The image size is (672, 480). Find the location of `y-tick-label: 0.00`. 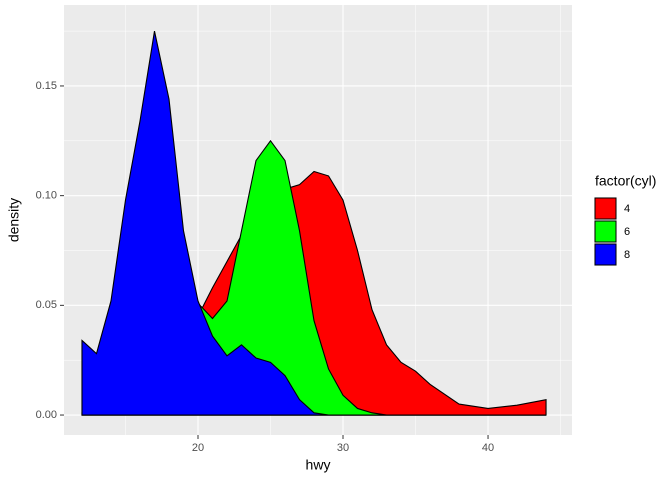

y-tick-label: 0.00 is located at coordinates (46, 415).